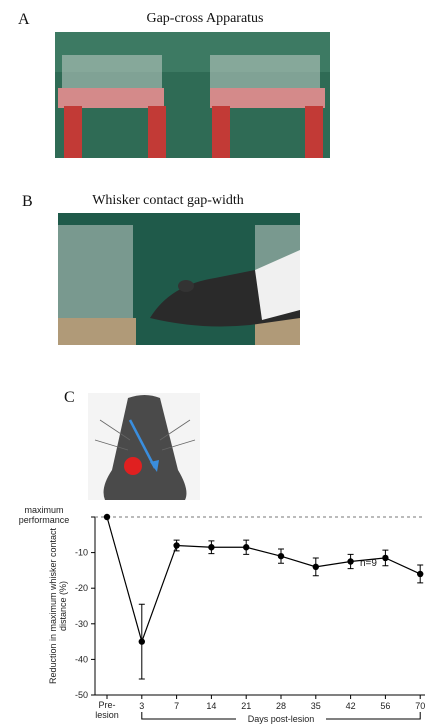  Describe the element at coordinates (179, 279) in the screenshot. I see `rat-gap-photo` at that location.